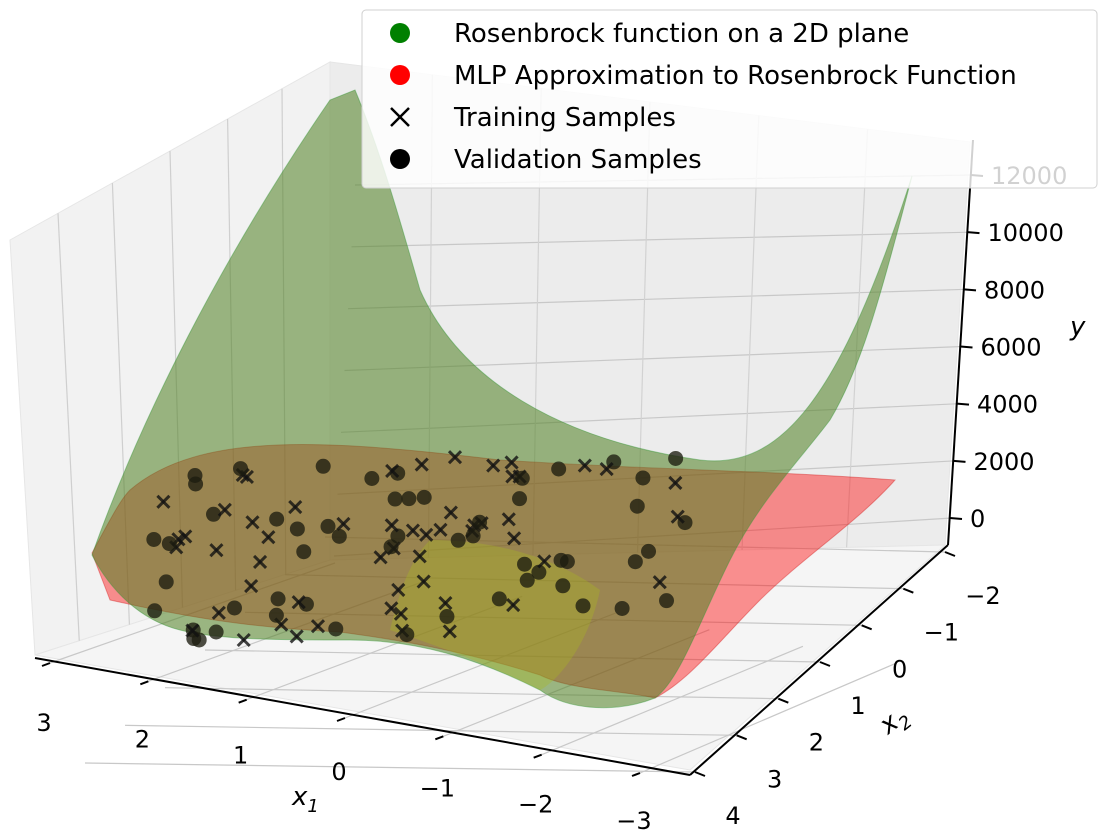 The image size is (1099, 832). What do you see at coordinates (1026, 233) in the screenshot?
I see `y-tick-label: 10000` at bounding box center [1026, 233].